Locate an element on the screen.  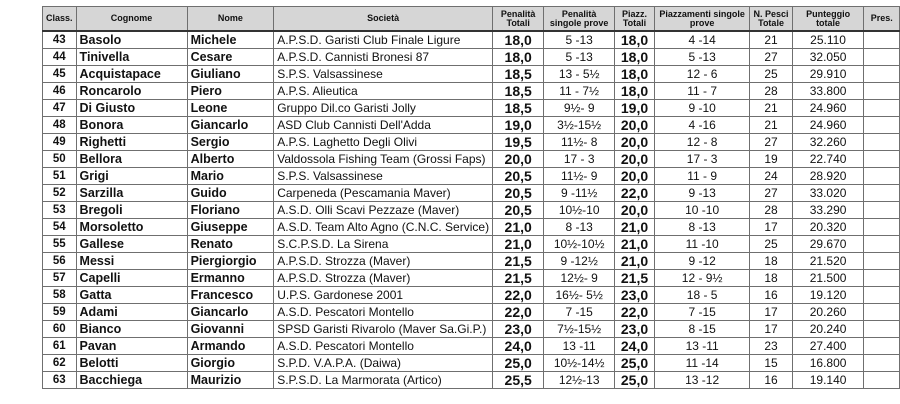
cognome-cell: Di Giusto is located at coordinates (131, 108).